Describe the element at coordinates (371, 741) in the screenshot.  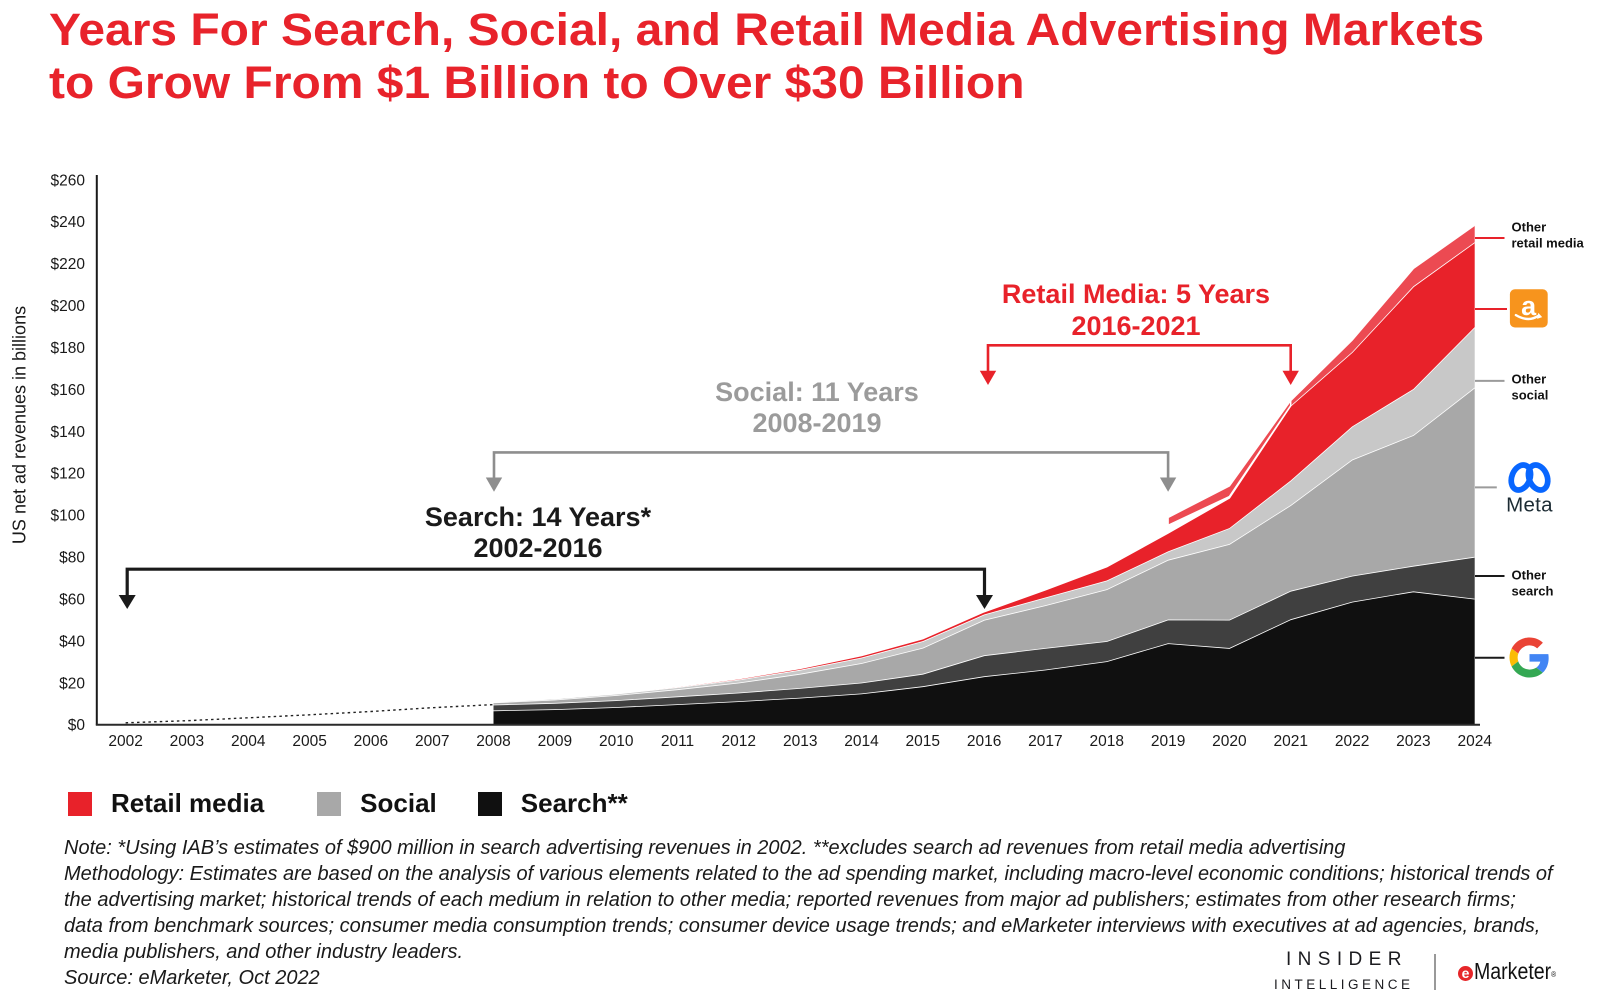
I see `svg-text: 2006` at that location.